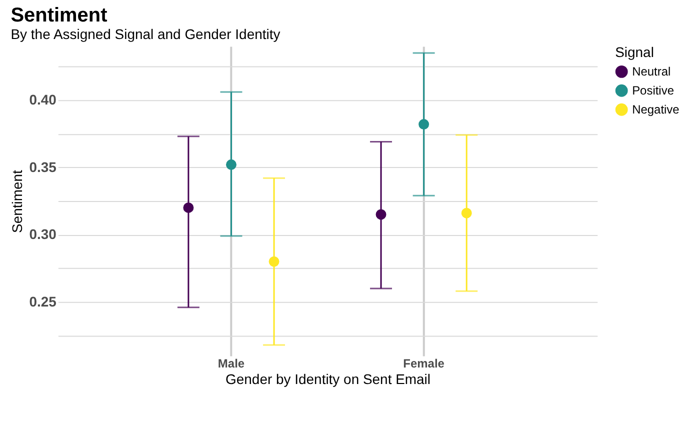 The height and width of the screenshot is (424, 685). Describe the element at coordinates (43, 234) in the screenshot. I see `y-tick-label: 0.30` at that location.